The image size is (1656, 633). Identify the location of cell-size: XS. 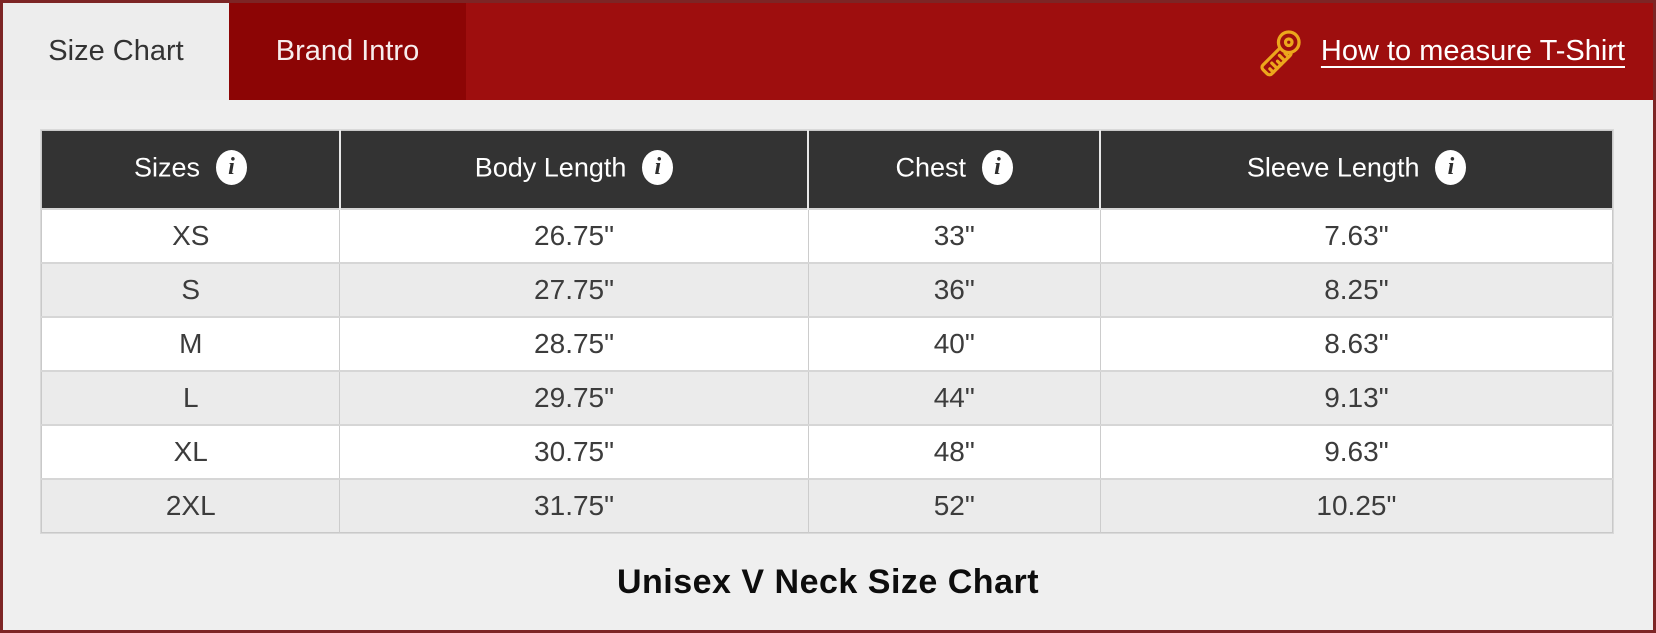
(191, 235).